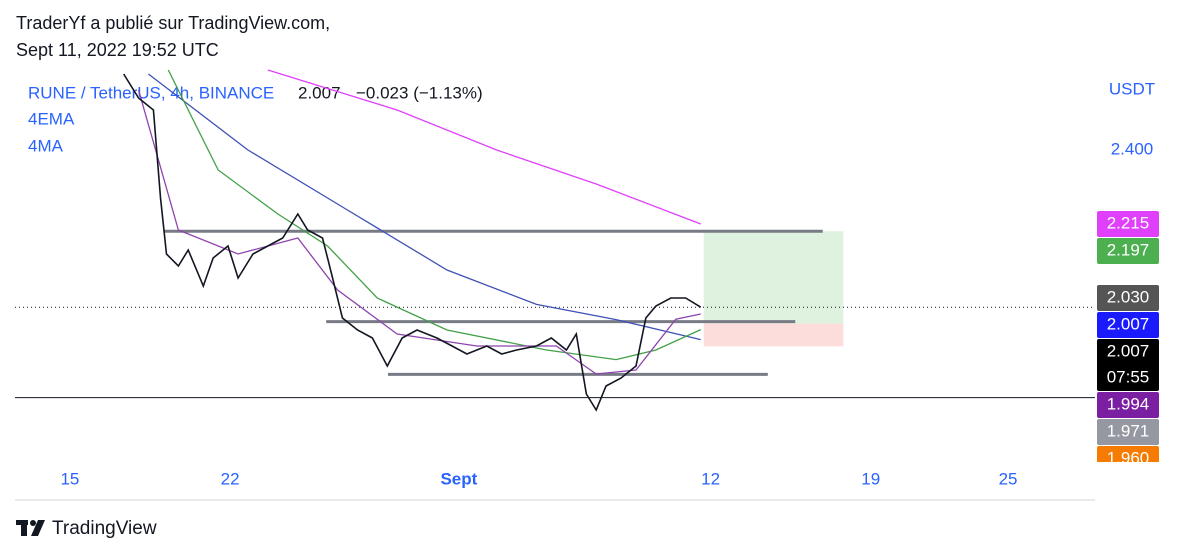 The width and height of the screenshot is (1200, 556). What do you see at coordinates (230, 478) in the screenshot?
I see `x-tick-label: 22` at bounding box center [230, 478].